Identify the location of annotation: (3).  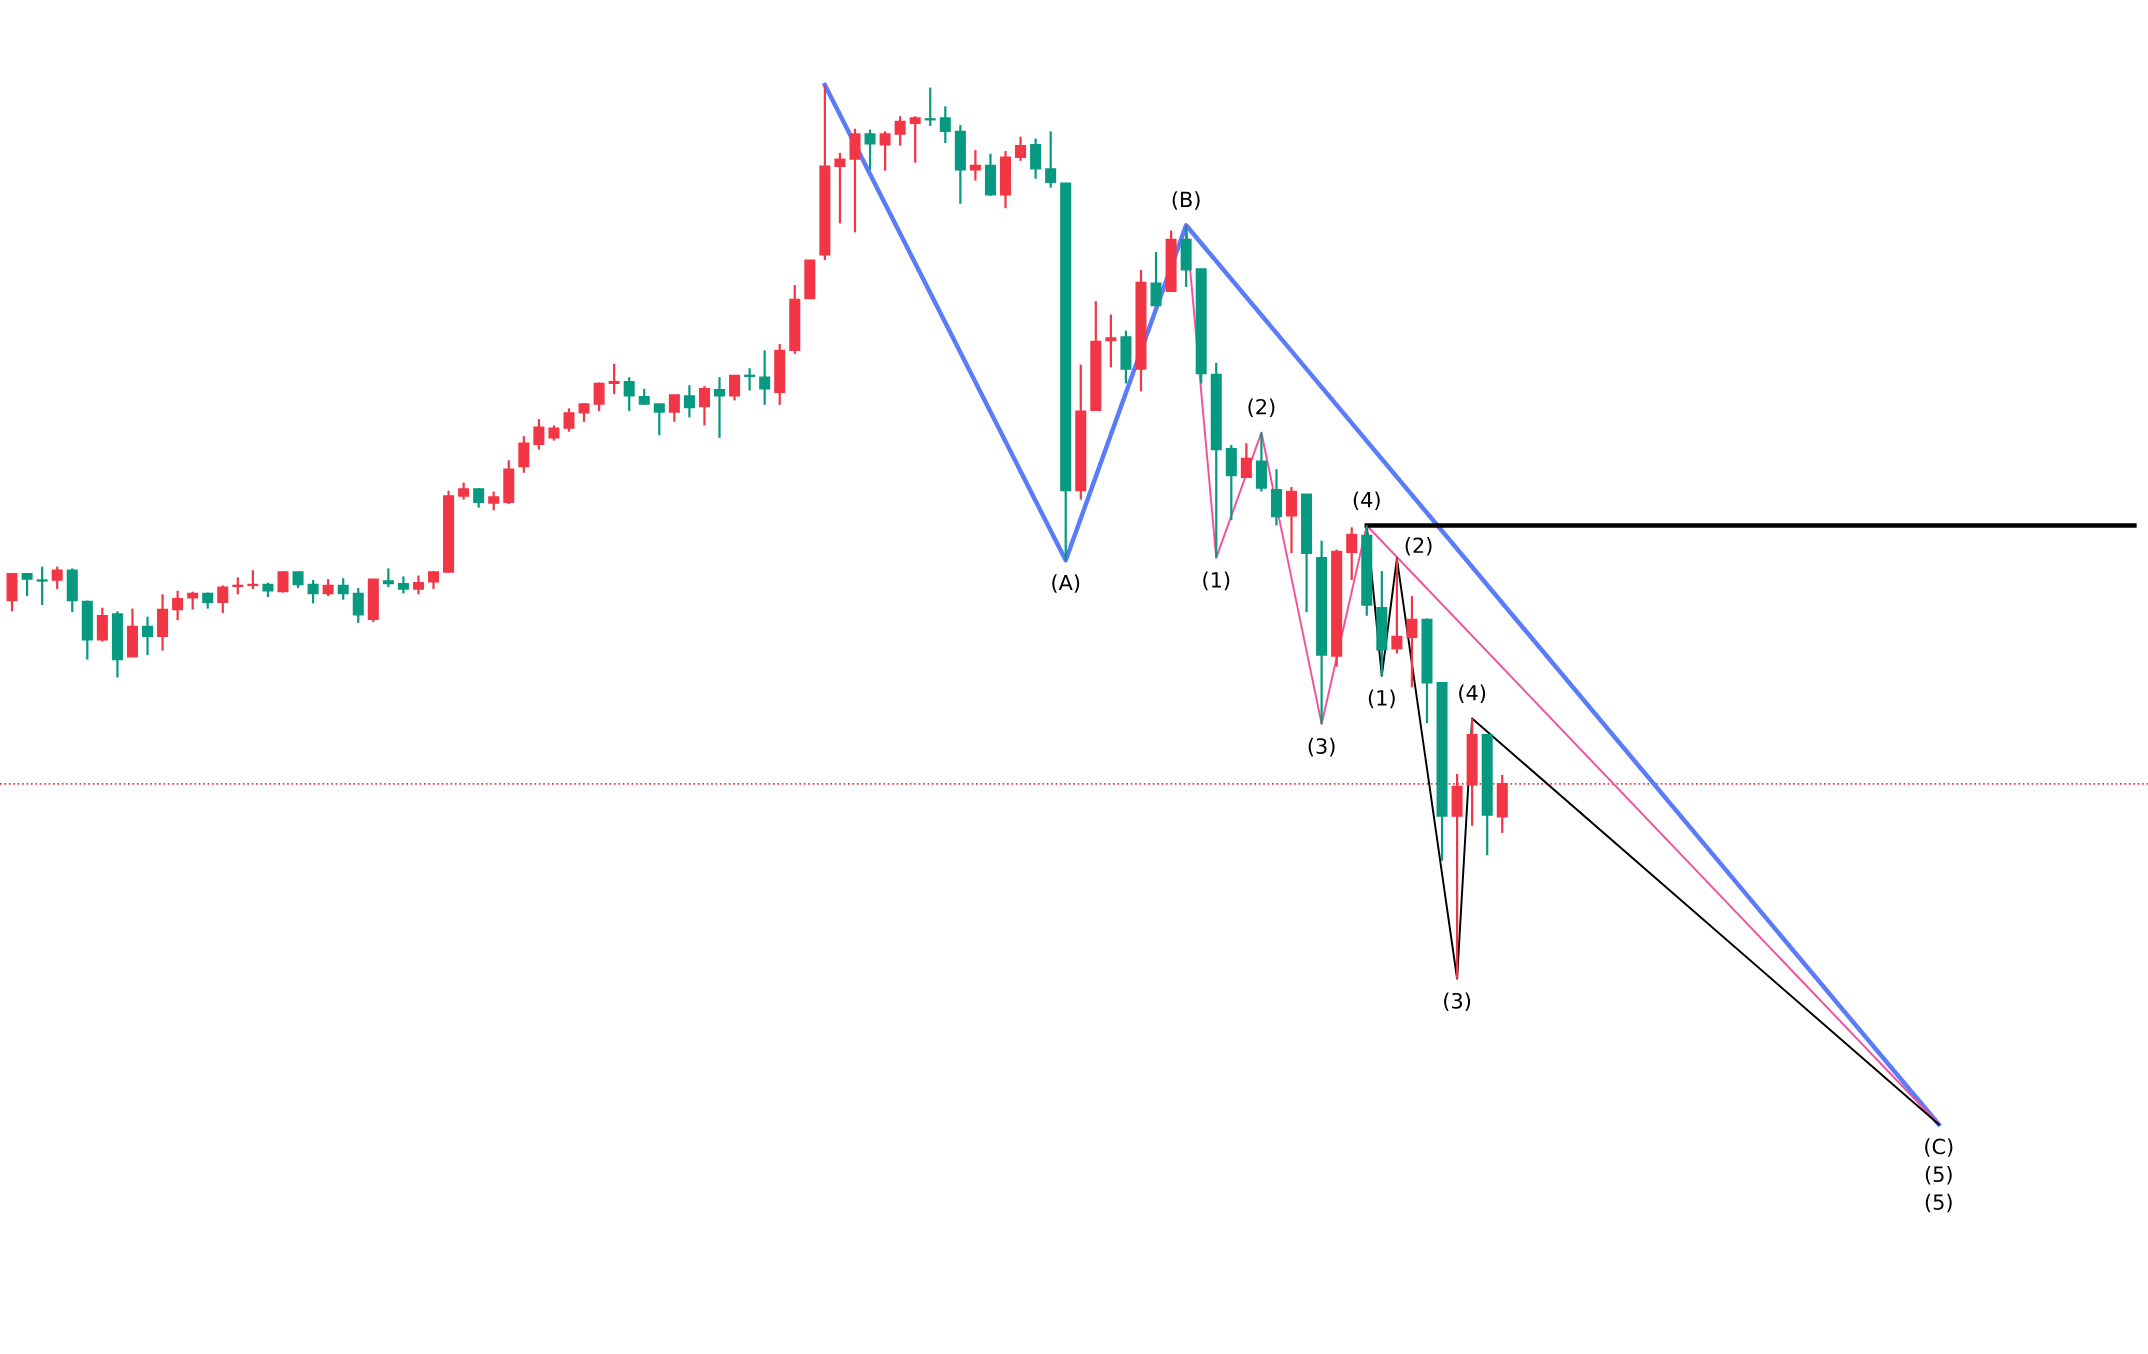
(1321, 747).